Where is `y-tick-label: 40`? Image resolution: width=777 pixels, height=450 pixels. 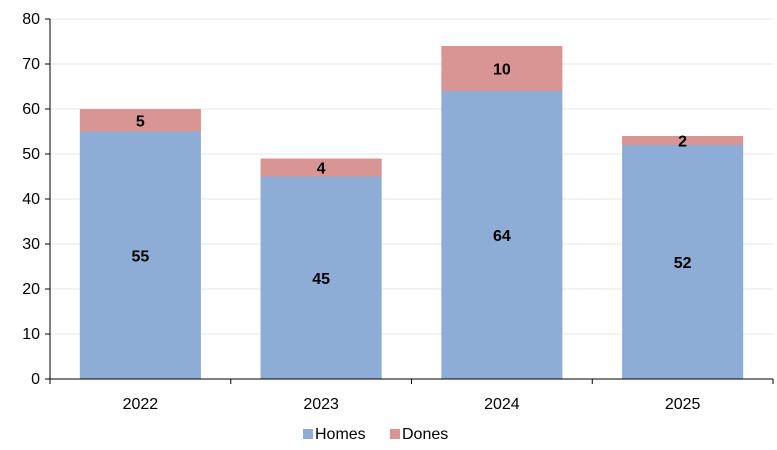 y-tick-label: 40 is located at coordinates (31, 199).